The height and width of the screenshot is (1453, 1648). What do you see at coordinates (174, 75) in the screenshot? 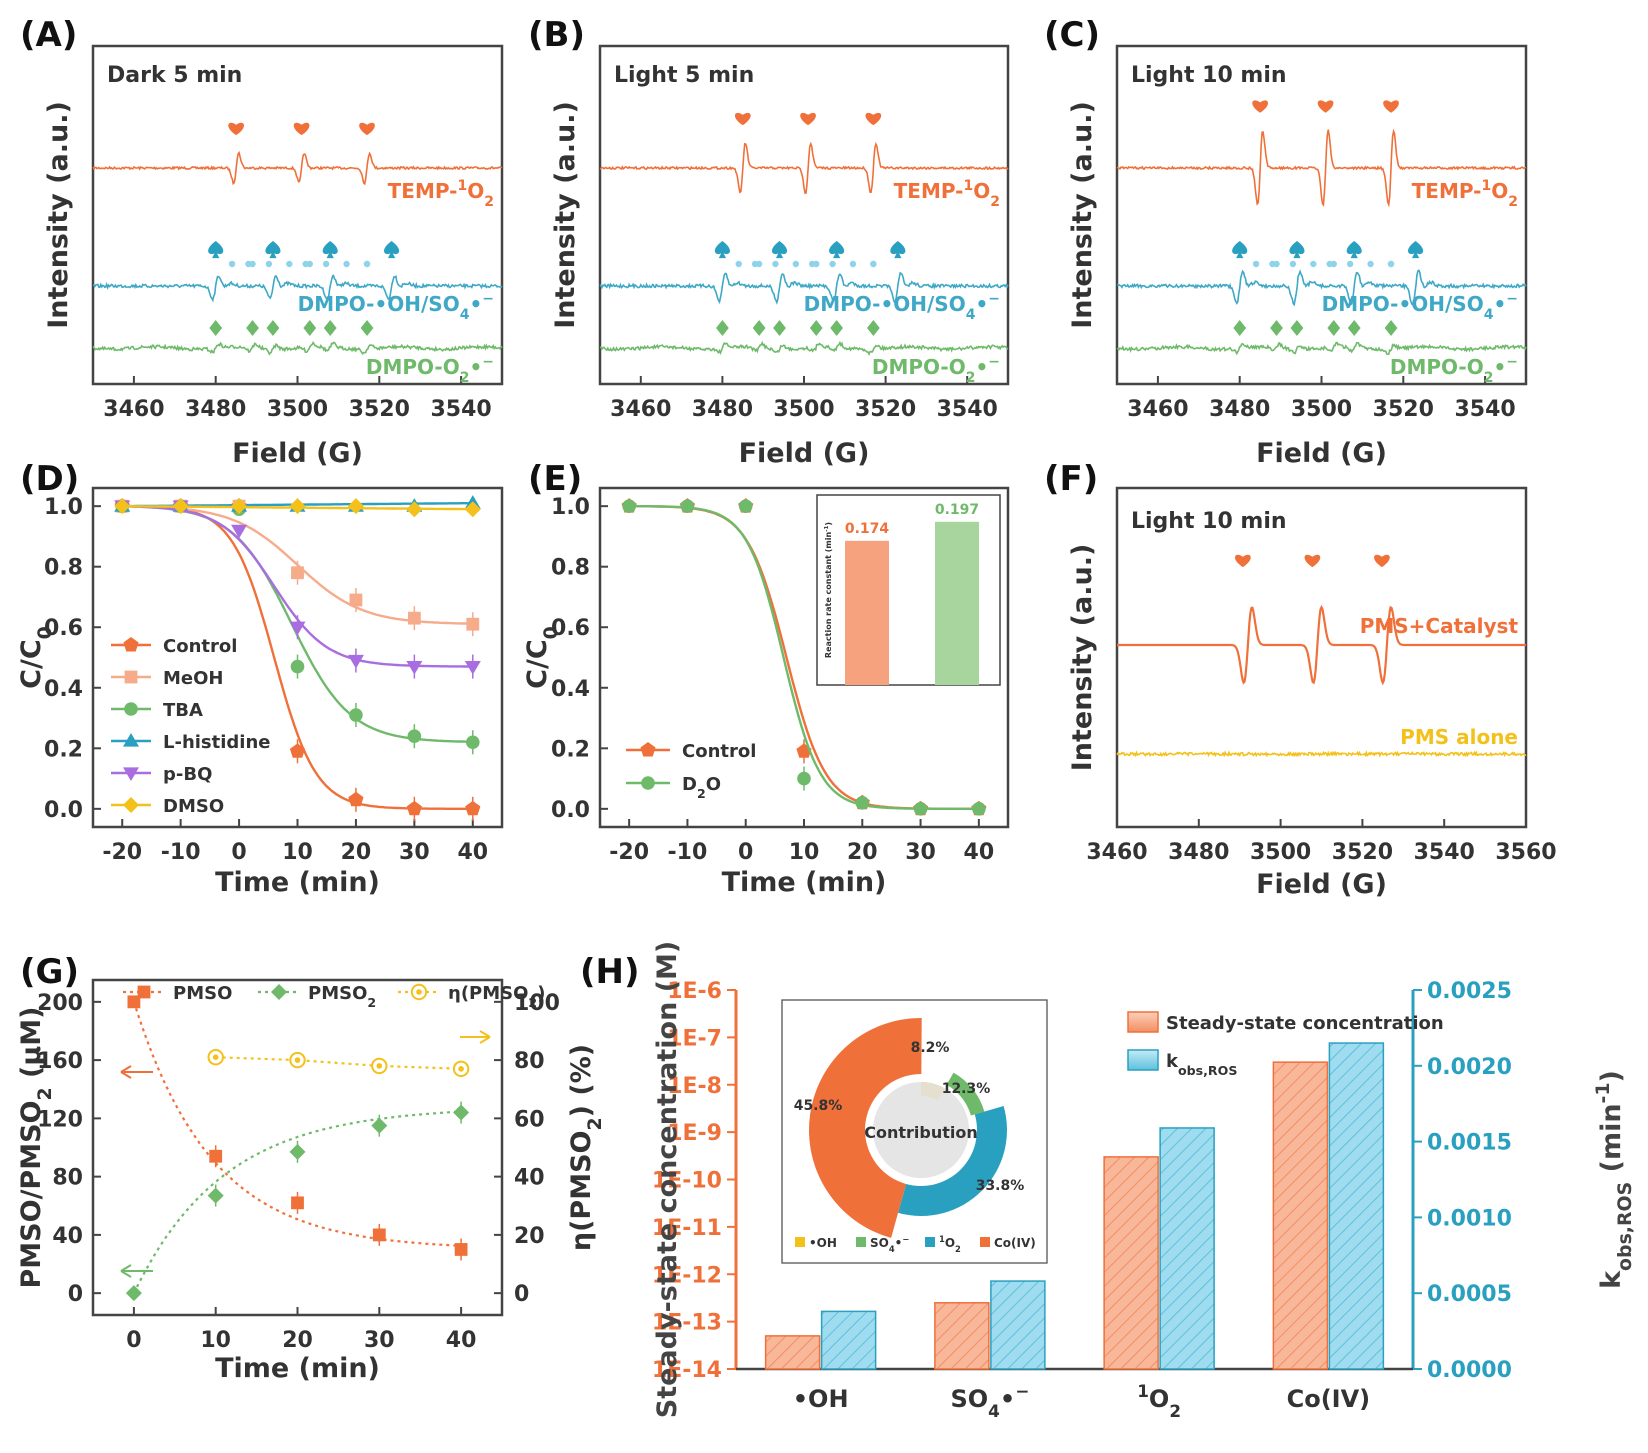
I see `panel-title: Dark 5 min` at bounding box center [174, 75].